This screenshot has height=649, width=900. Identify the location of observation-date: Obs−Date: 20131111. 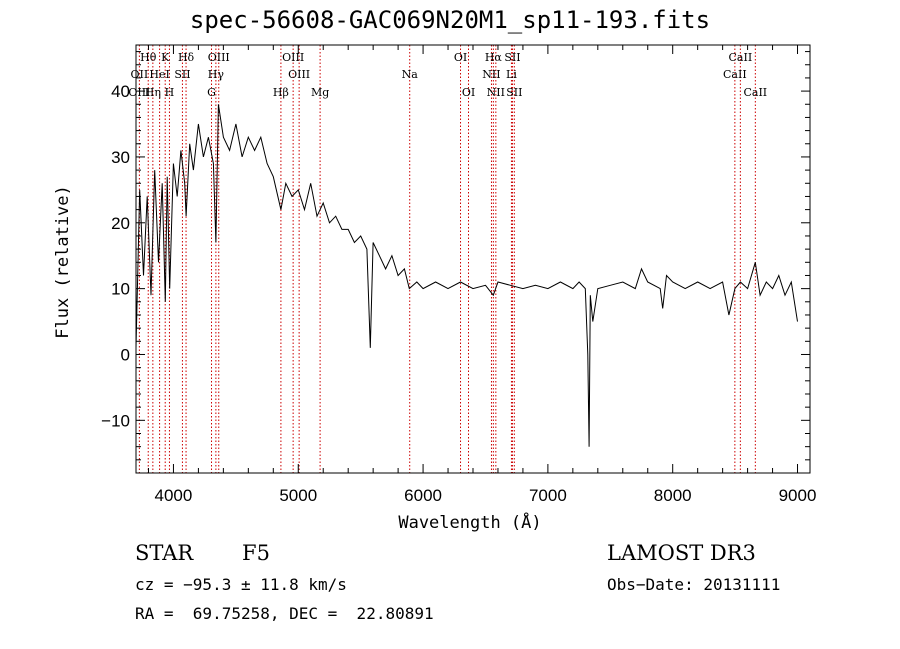
(694, 584).